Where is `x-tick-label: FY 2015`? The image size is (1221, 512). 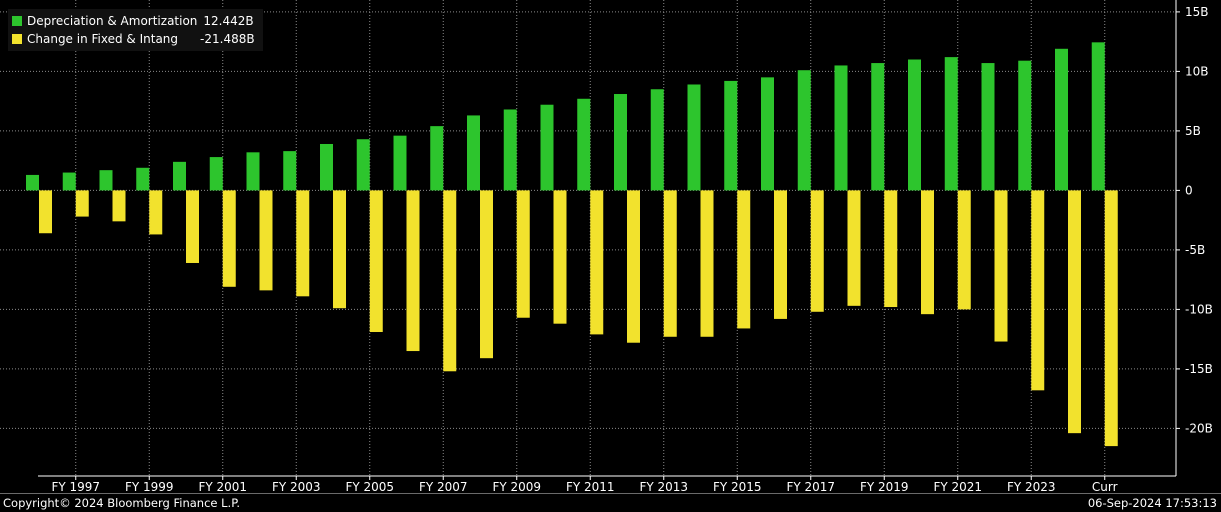
x-tick-label: FY 2015 is located at coordinates (737, 486).